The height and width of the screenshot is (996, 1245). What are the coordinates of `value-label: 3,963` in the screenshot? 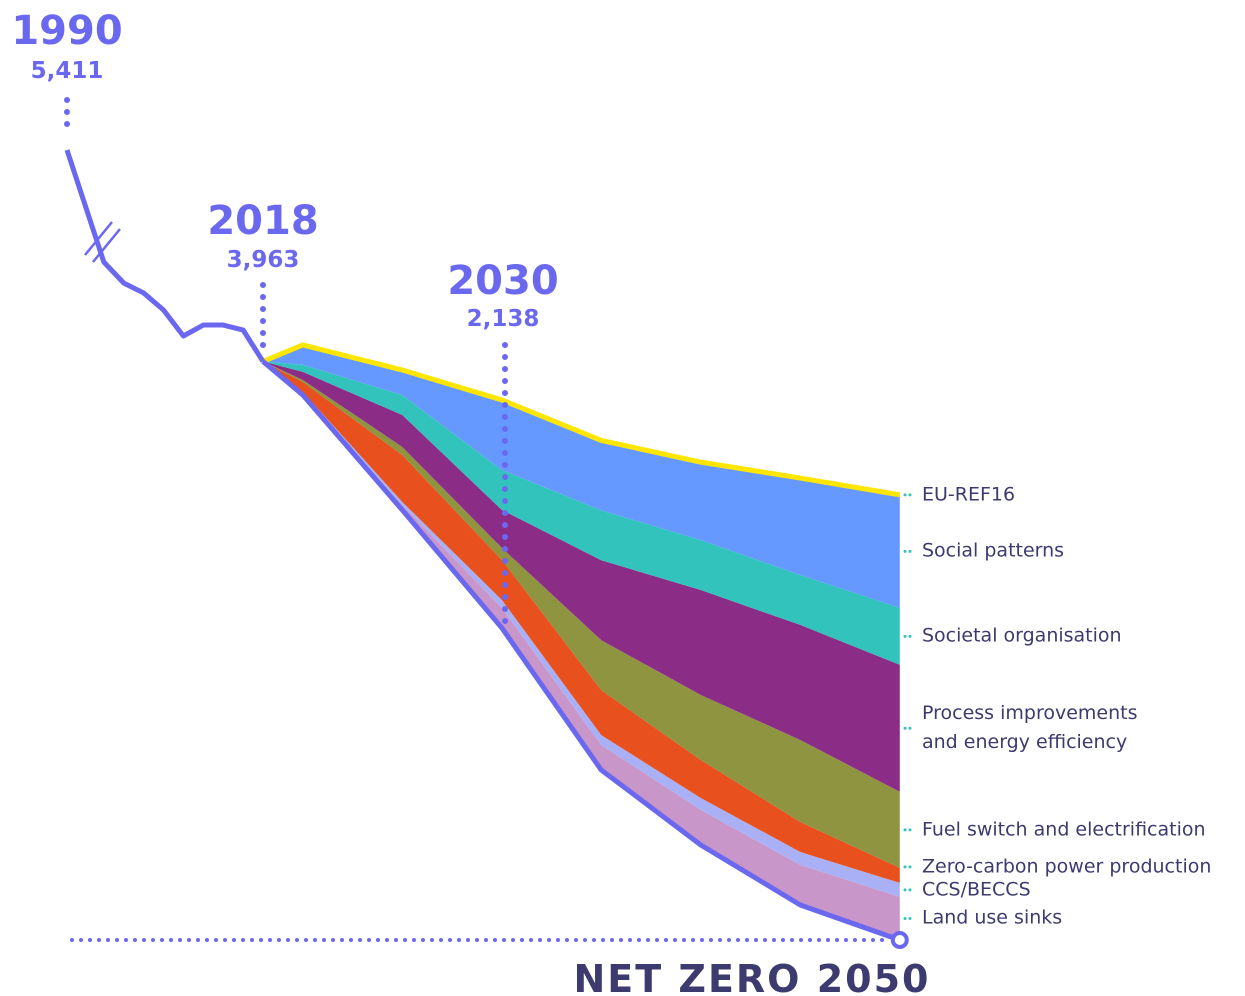 It's located at (263, 260).